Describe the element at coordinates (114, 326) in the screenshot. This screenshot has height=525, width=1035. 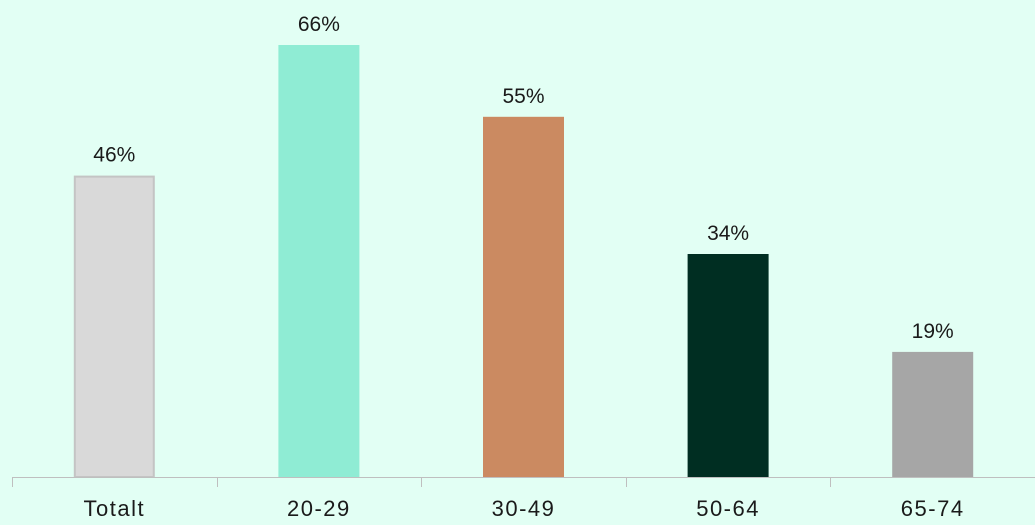
I see `bar-totalt` at that location.